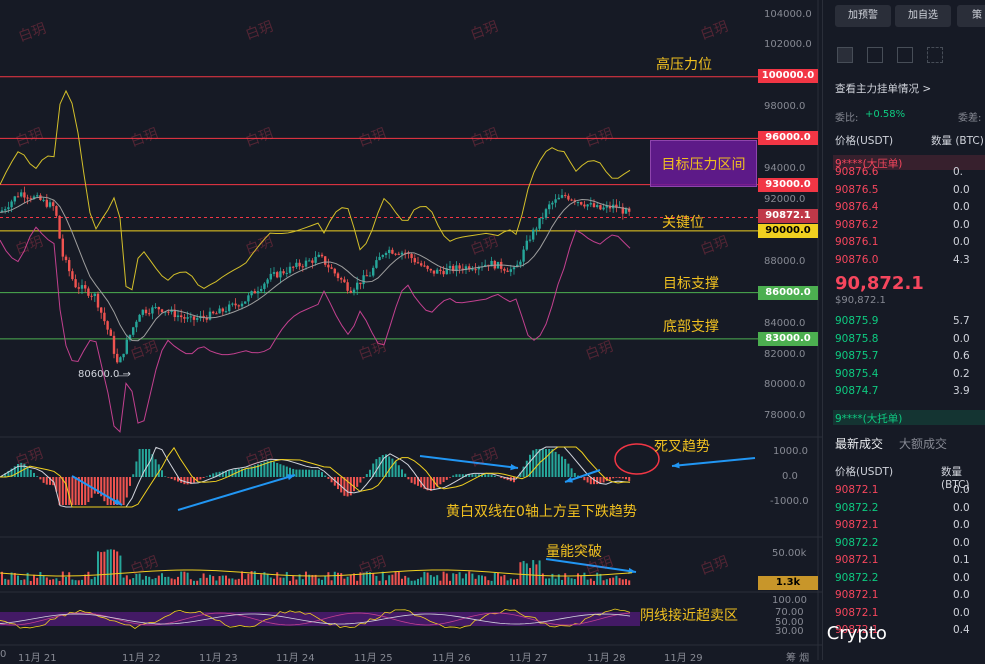 This screenshot has width=985, height=664. What do you see at coordinates (961, 242) in the screenshot?
I see `ask-qty: 0.0` at bounding box center [961, 242].